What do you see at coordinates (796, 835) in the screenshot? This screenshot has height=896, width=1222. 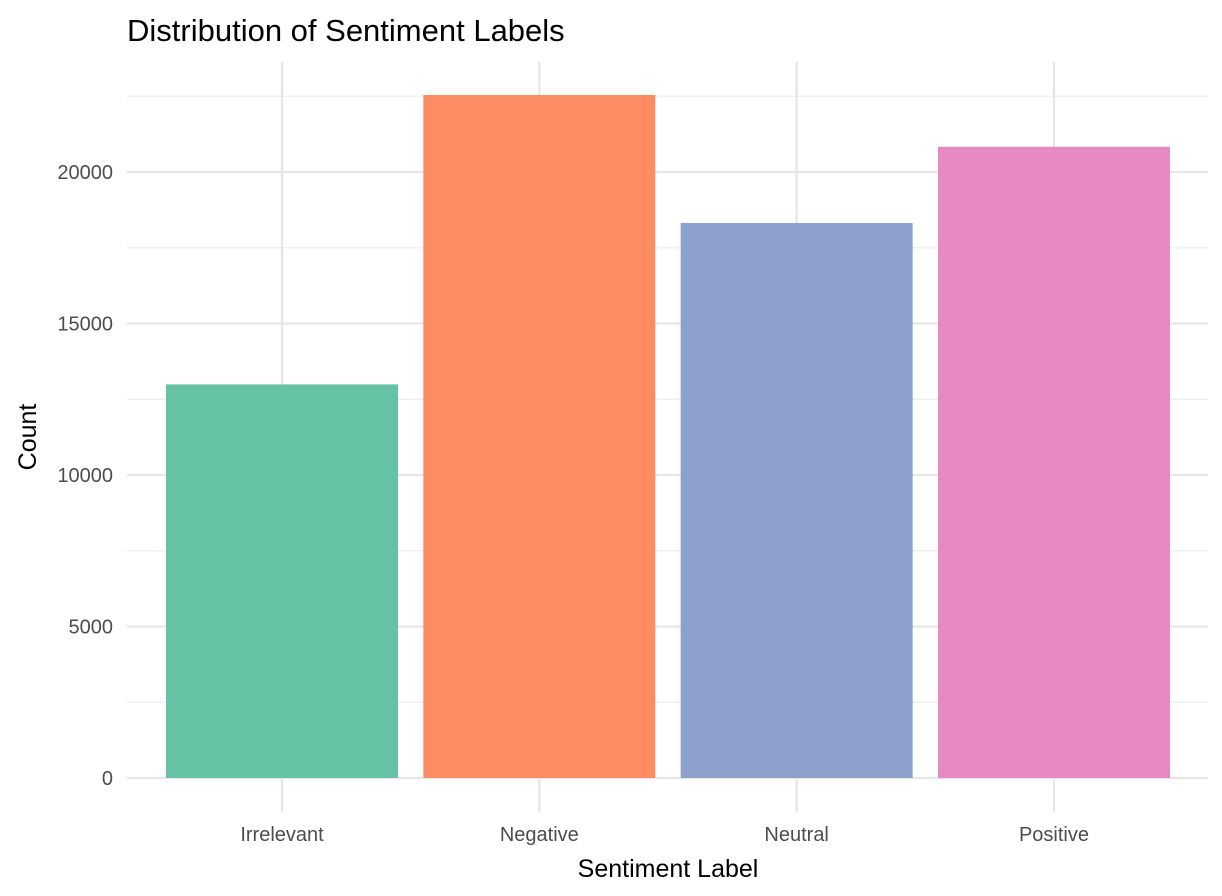 I see `x-tick-label-neutral: Neutral` at bounding box center [796, 835].